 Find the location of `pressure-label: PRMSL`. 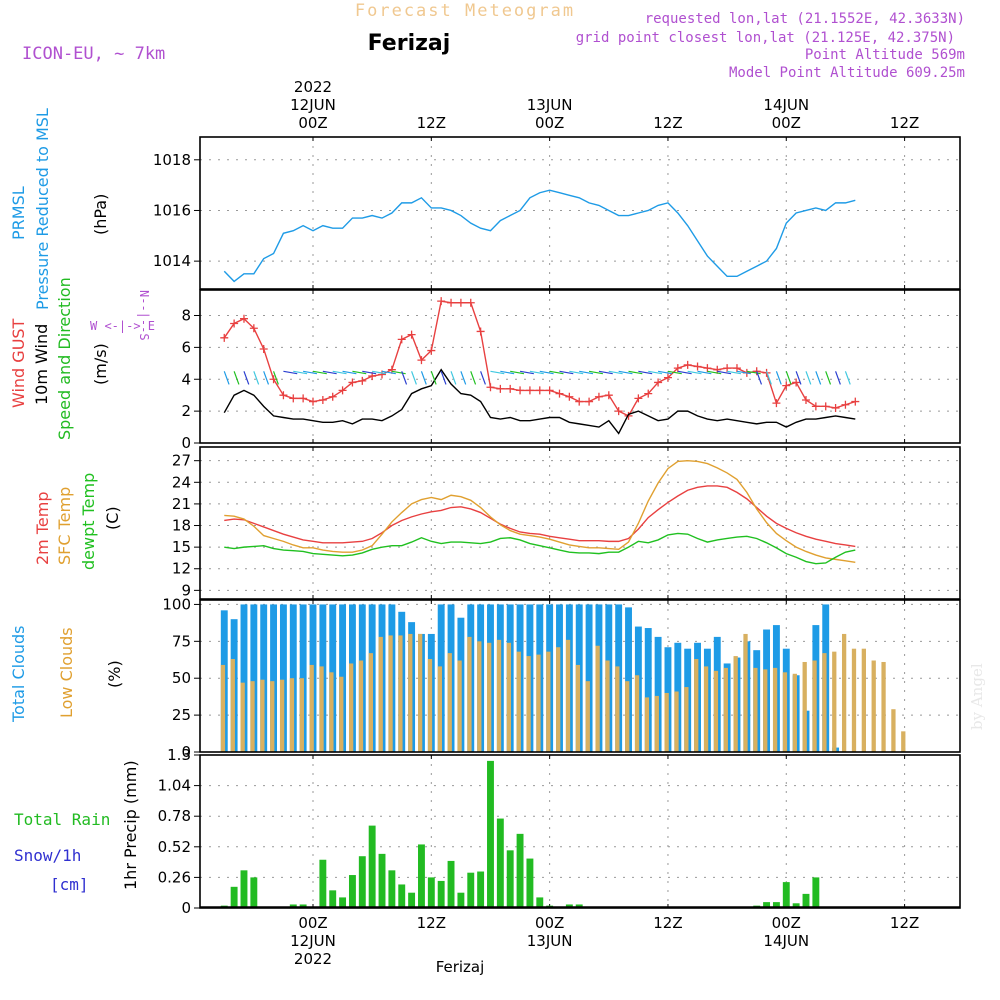

pressure-label: PRMSL is located at coordinates (18, 213).